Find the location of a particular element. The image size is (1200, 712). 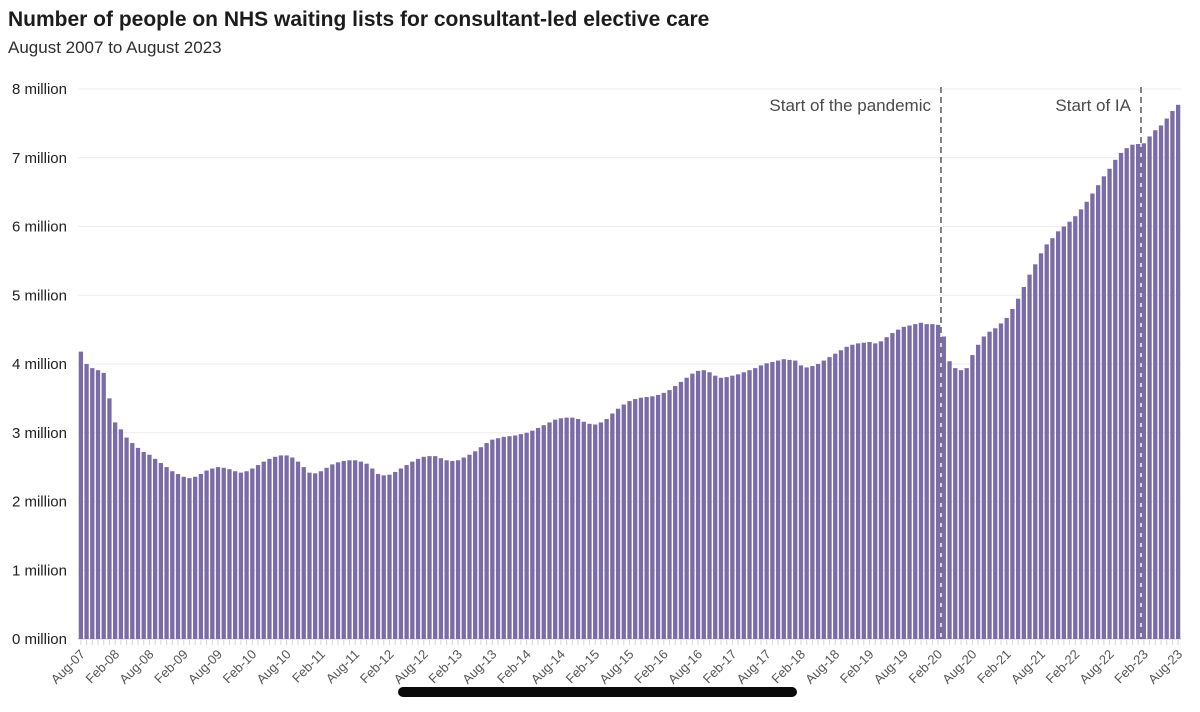

x-tick-label: Aug-16 is located at coordinates (685, 667).